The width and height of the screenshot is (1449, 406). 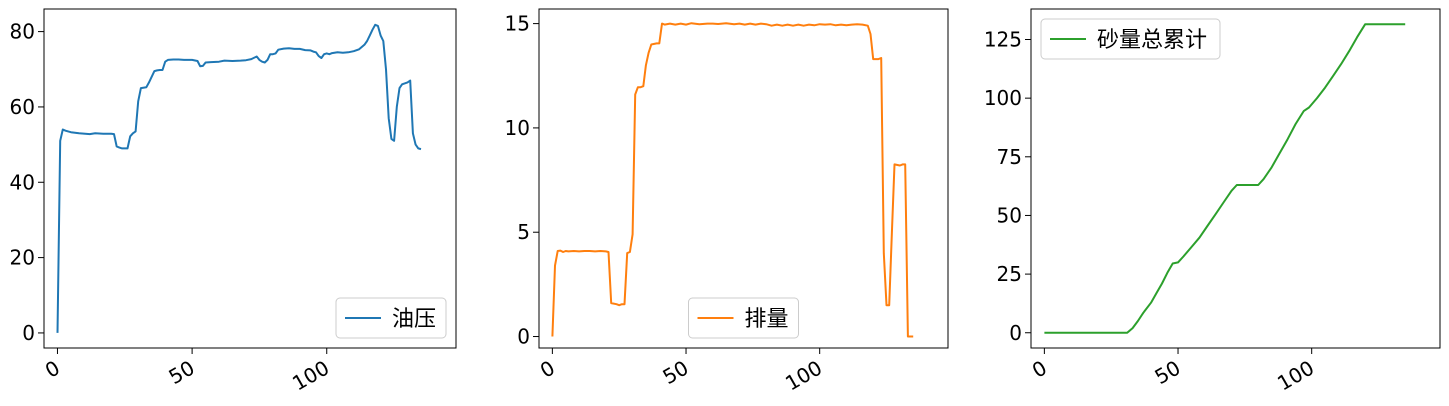 I want to click on y-tick-label: 50, so click(x=1009, y=215).